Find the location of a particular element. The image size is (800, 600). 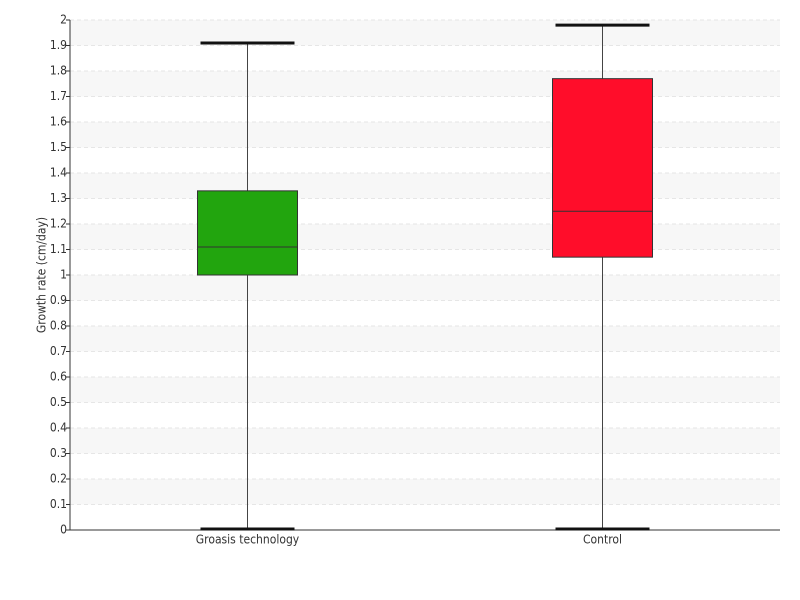

y-tick-label: 1.9 is located at coordinates (58, 45).